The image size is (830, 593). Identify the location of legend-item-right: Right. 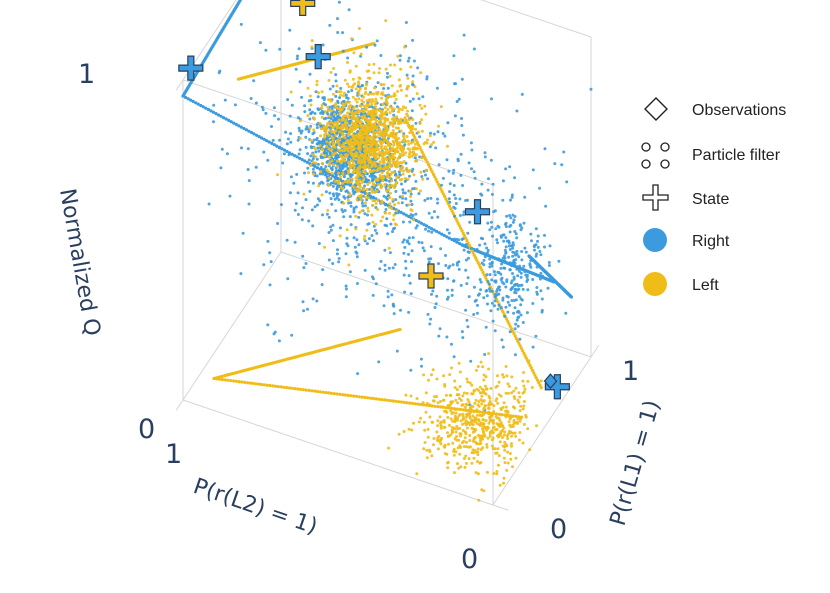
(686, 240).